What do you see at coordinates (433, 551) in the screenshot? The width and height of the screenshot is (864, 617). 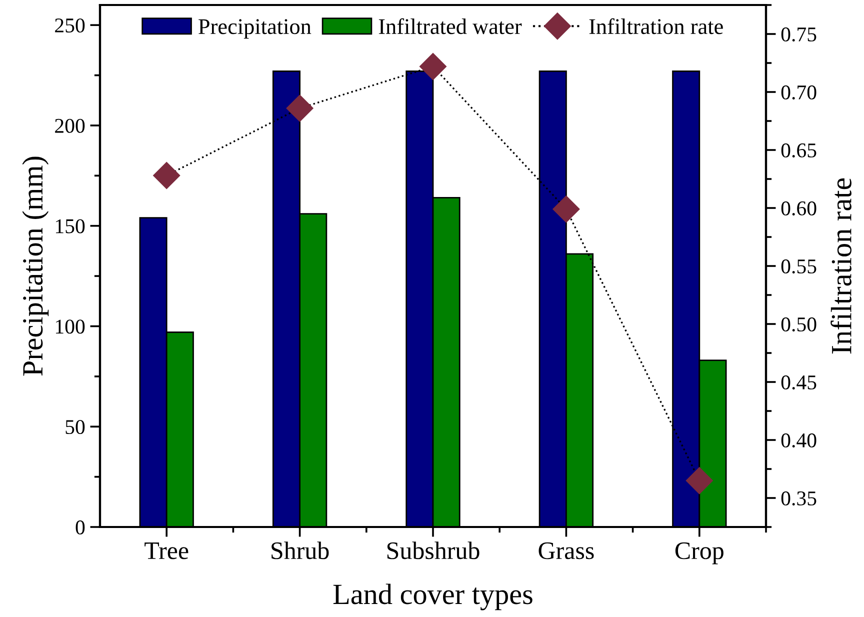 I see `x-tick-label: Subshrub` at bounding box center [433, 551].